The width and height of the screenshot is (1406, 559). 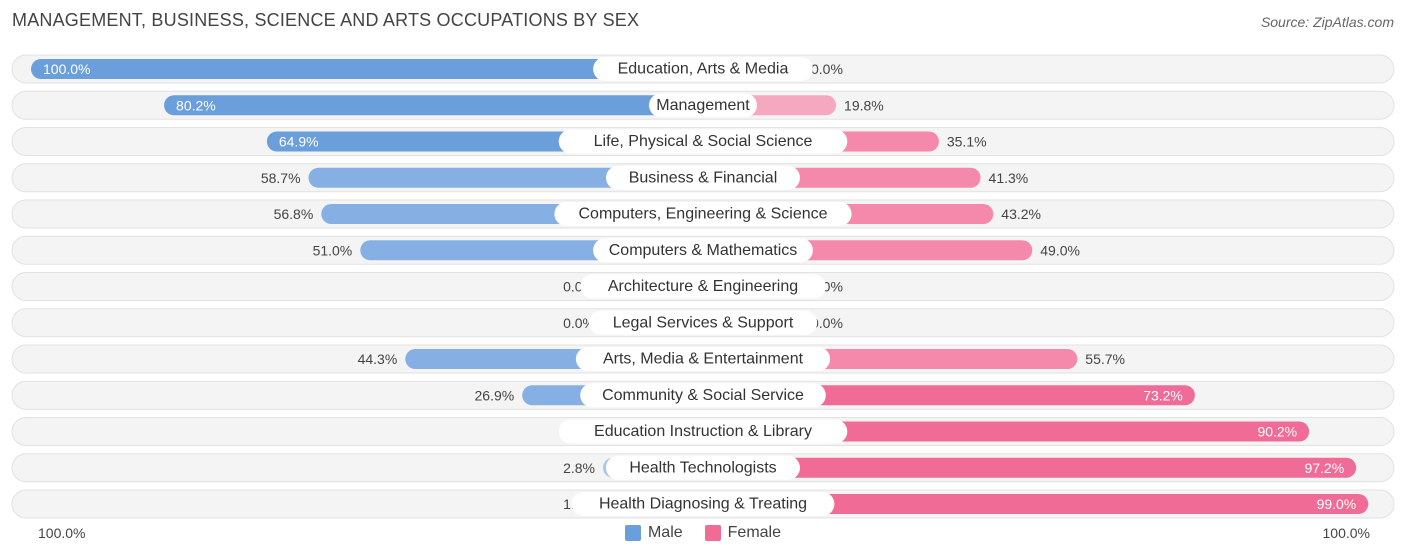 What do you see at coordinates (665, 532) in the screenshot?
I see `legend-label-male: Male` at bounding box center [665, 532].